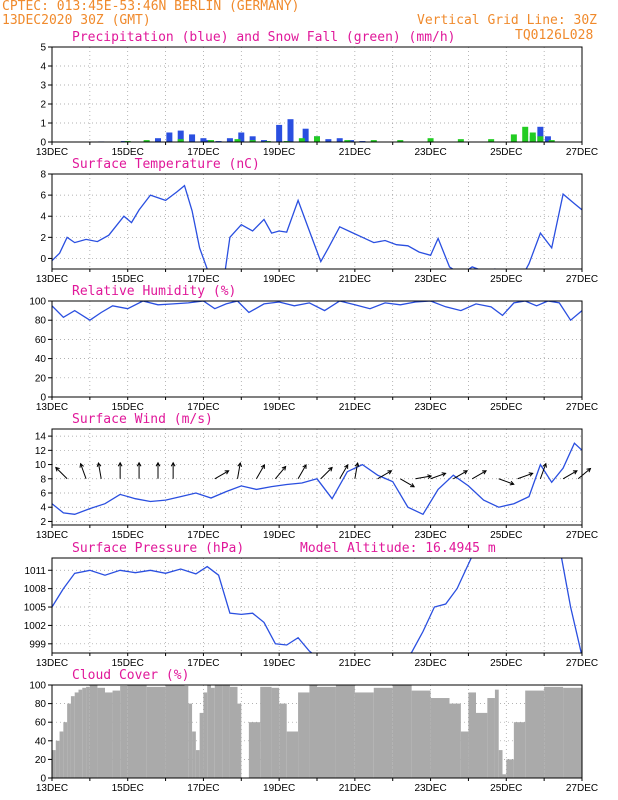 The height and width of the screenshot is (800, 618). I want to click on y-tick-label: 1008, so click(35, 589).